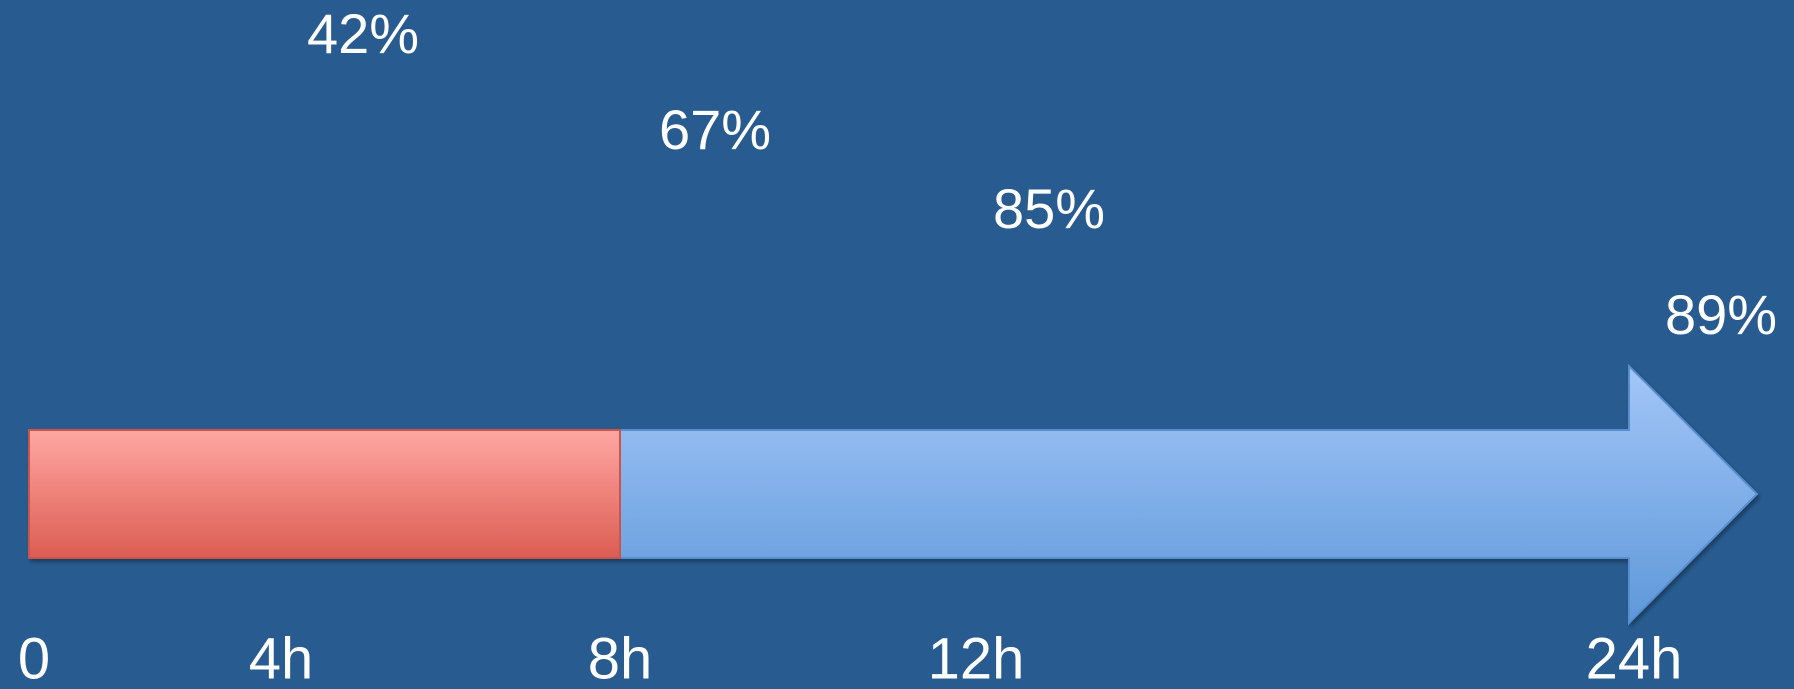  Describe the element at coordinates (1721, 314) in the screenshot. I see `percentage-label: 89%` at that location.